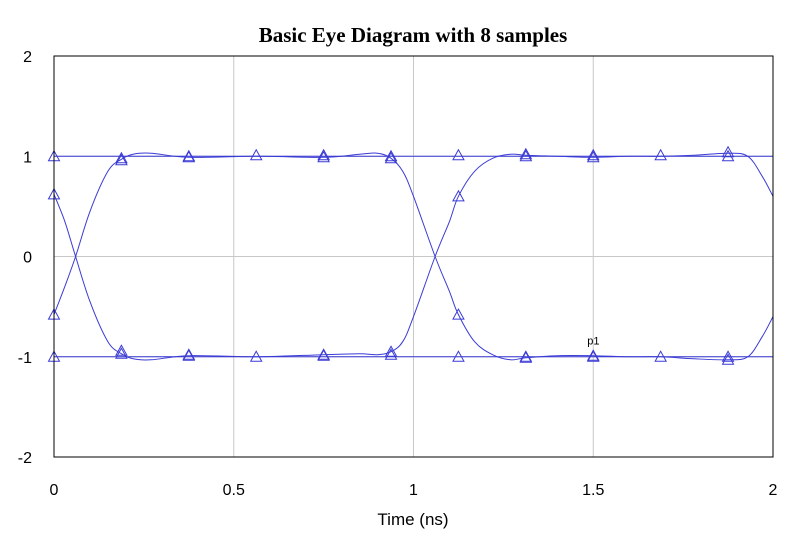 The width and height of the screenshot is (800, 540). I want to click on y-tick-labels: 2 1 0 -1 -2, so click(25, 258).